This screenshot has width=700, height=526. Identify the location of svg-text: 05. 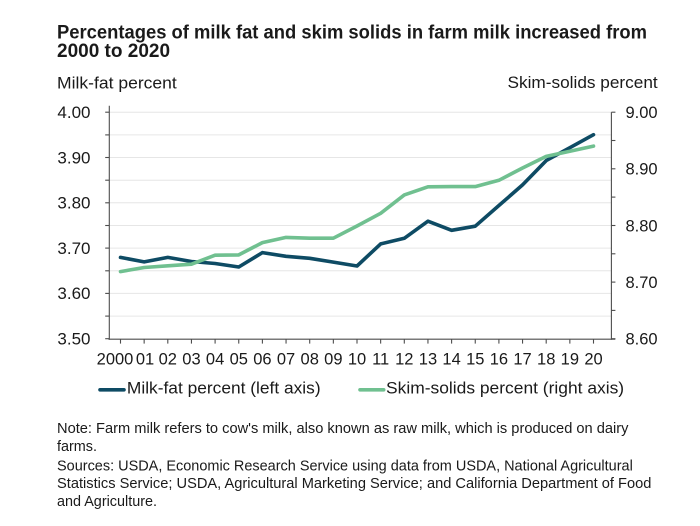
(239, 359).